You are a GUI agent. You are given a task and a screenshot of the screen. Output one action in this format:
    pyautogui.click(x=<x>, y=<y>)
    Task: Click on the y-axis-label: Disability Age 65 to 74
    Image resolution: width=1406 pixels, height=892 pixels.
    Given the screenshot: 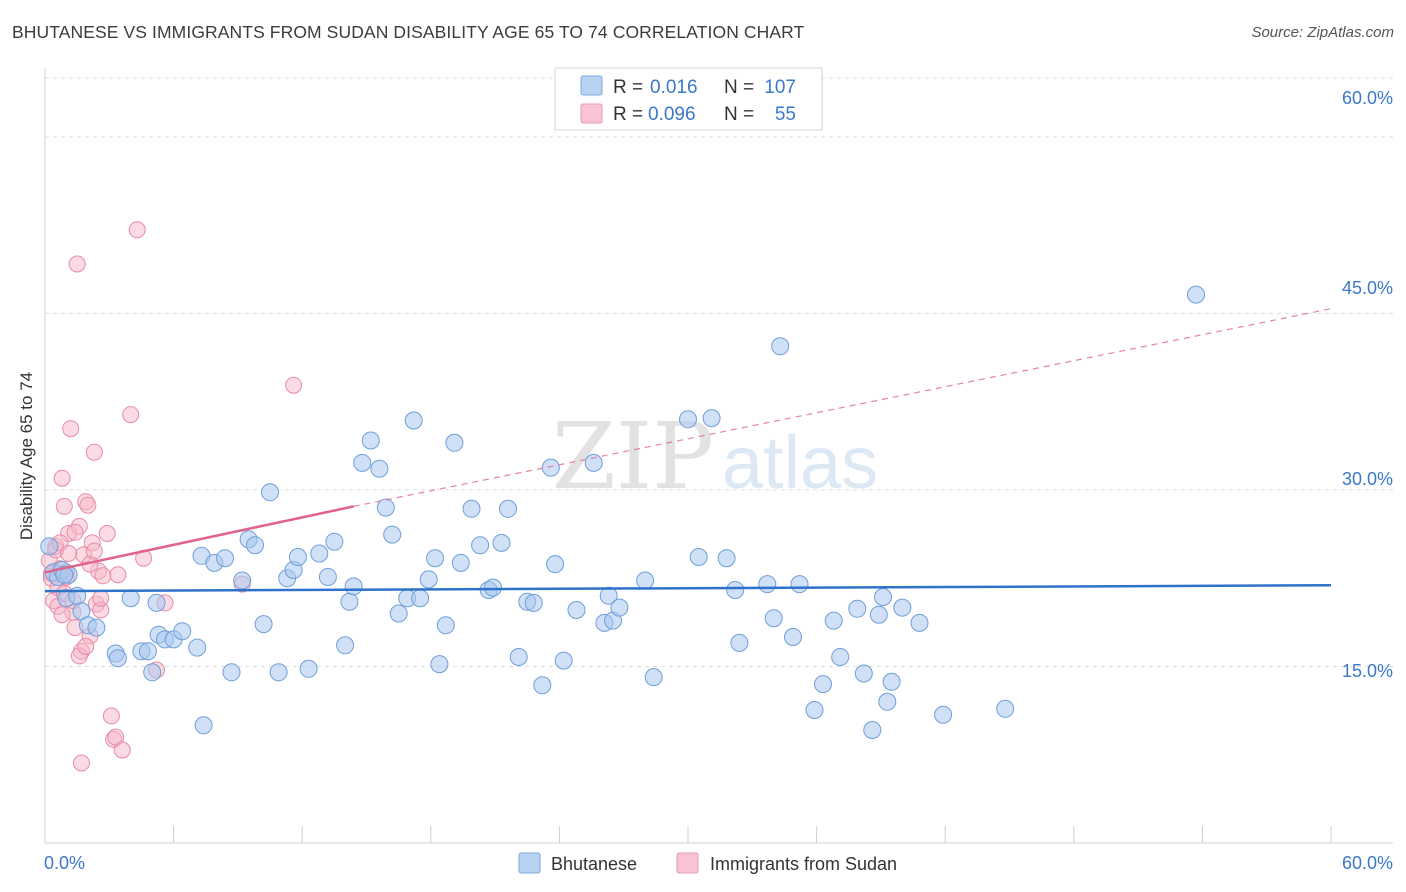 What is the action you would take?
    pyautogui.click(x=26, y=456)
    